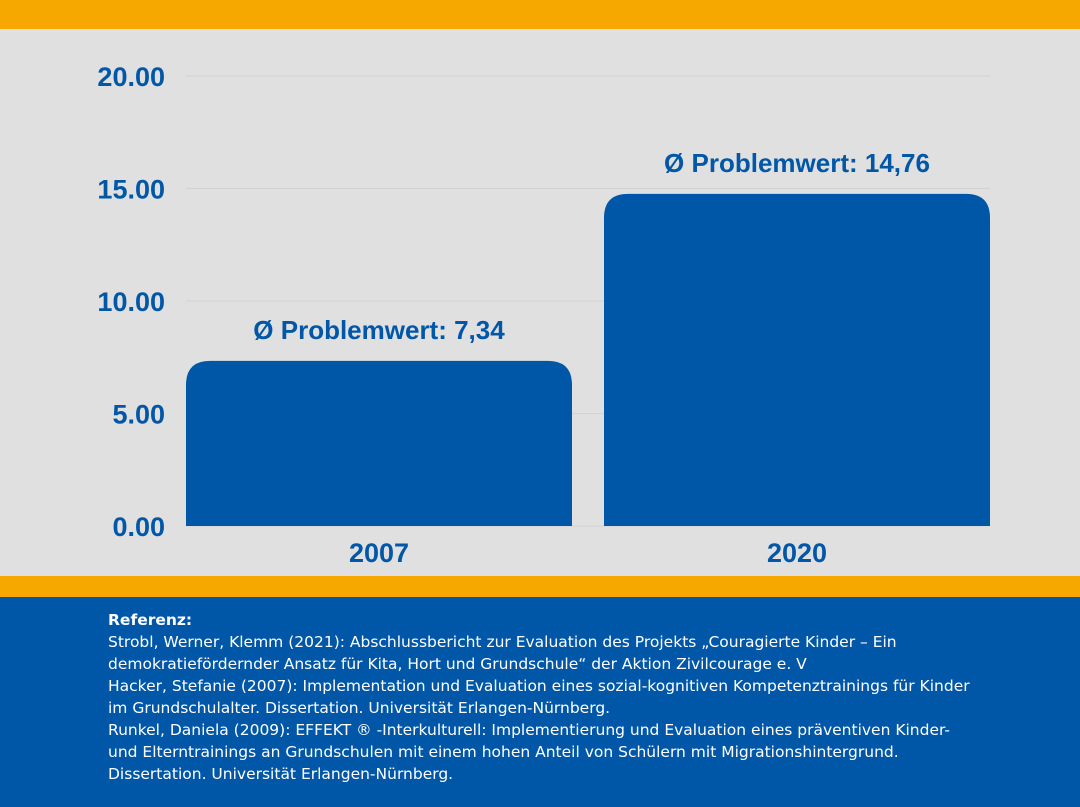 This screenshot has height=807, width=1080. I want to click on y-tick-label: 5.00, so click(138, 415).